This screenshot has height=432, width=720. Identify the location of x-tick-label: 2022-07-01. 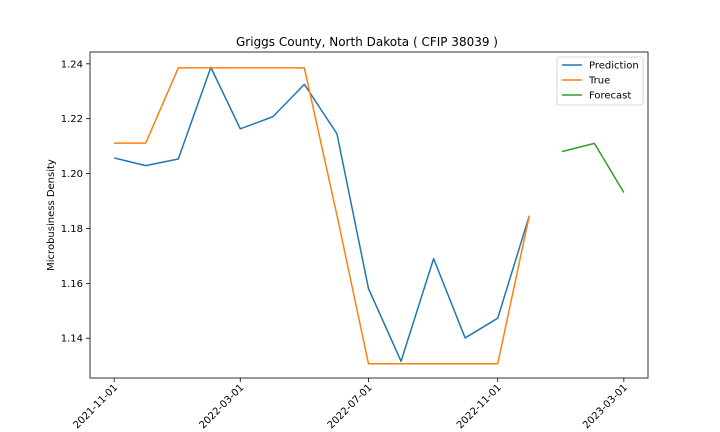
(350, 406).